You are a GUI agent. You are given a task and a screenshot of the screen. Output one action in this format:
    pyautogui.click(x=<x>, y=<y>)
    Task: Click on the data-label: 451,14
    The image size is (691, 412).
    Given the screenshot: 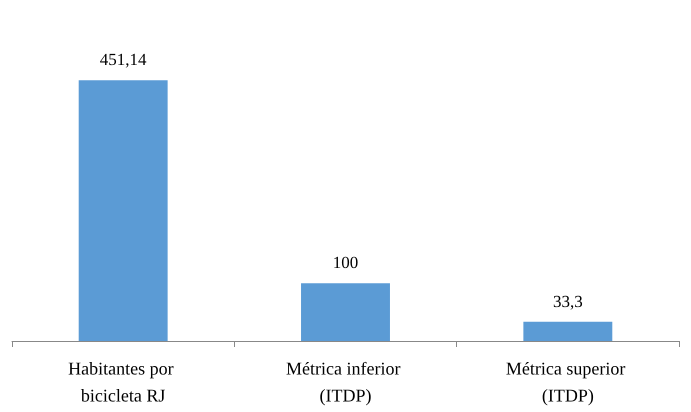 What is the action you would take?
    pyautogui.click(x=124, y=60)
    